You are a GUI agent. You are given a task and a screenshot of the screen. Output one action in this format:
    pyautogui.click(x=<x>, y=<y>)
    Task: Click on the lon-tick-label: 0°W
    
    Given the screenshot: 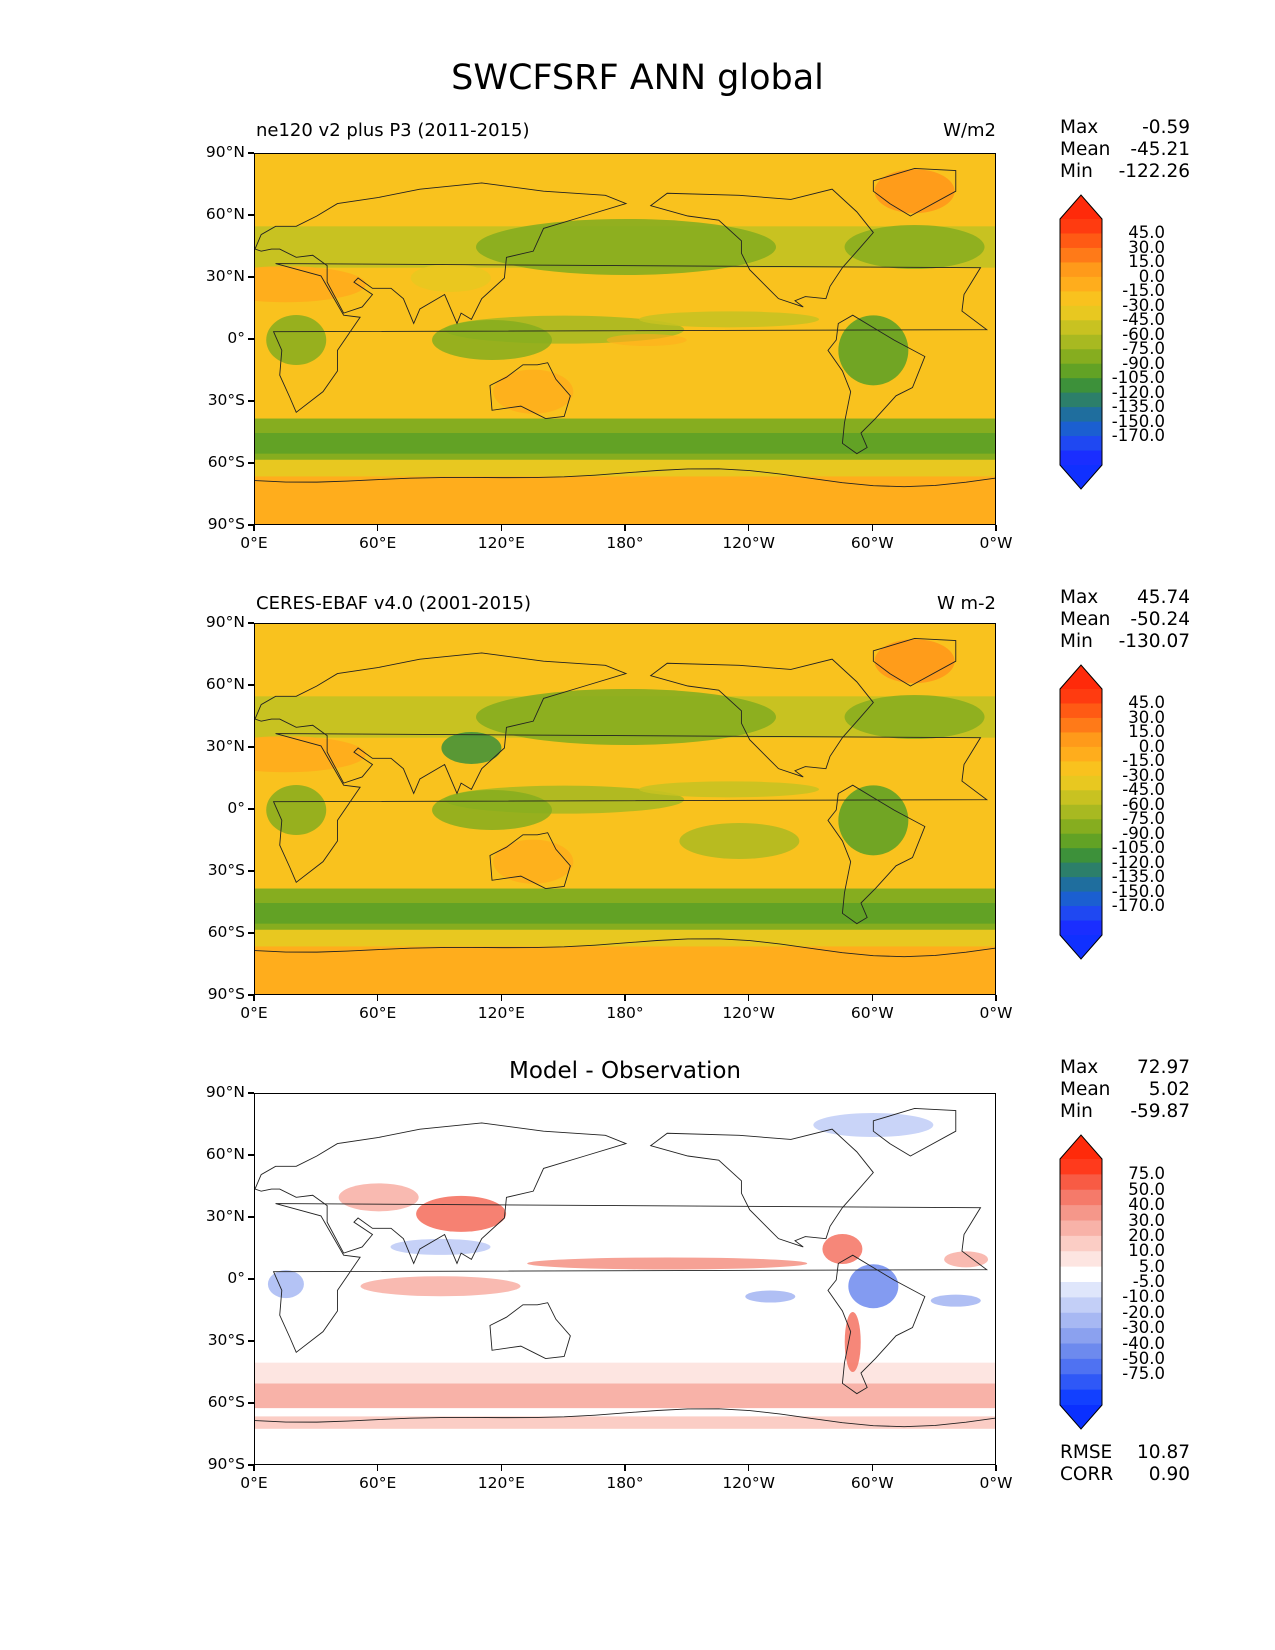 What is the action you would take?
    pyautogui.click(x=996, y=1013)
    